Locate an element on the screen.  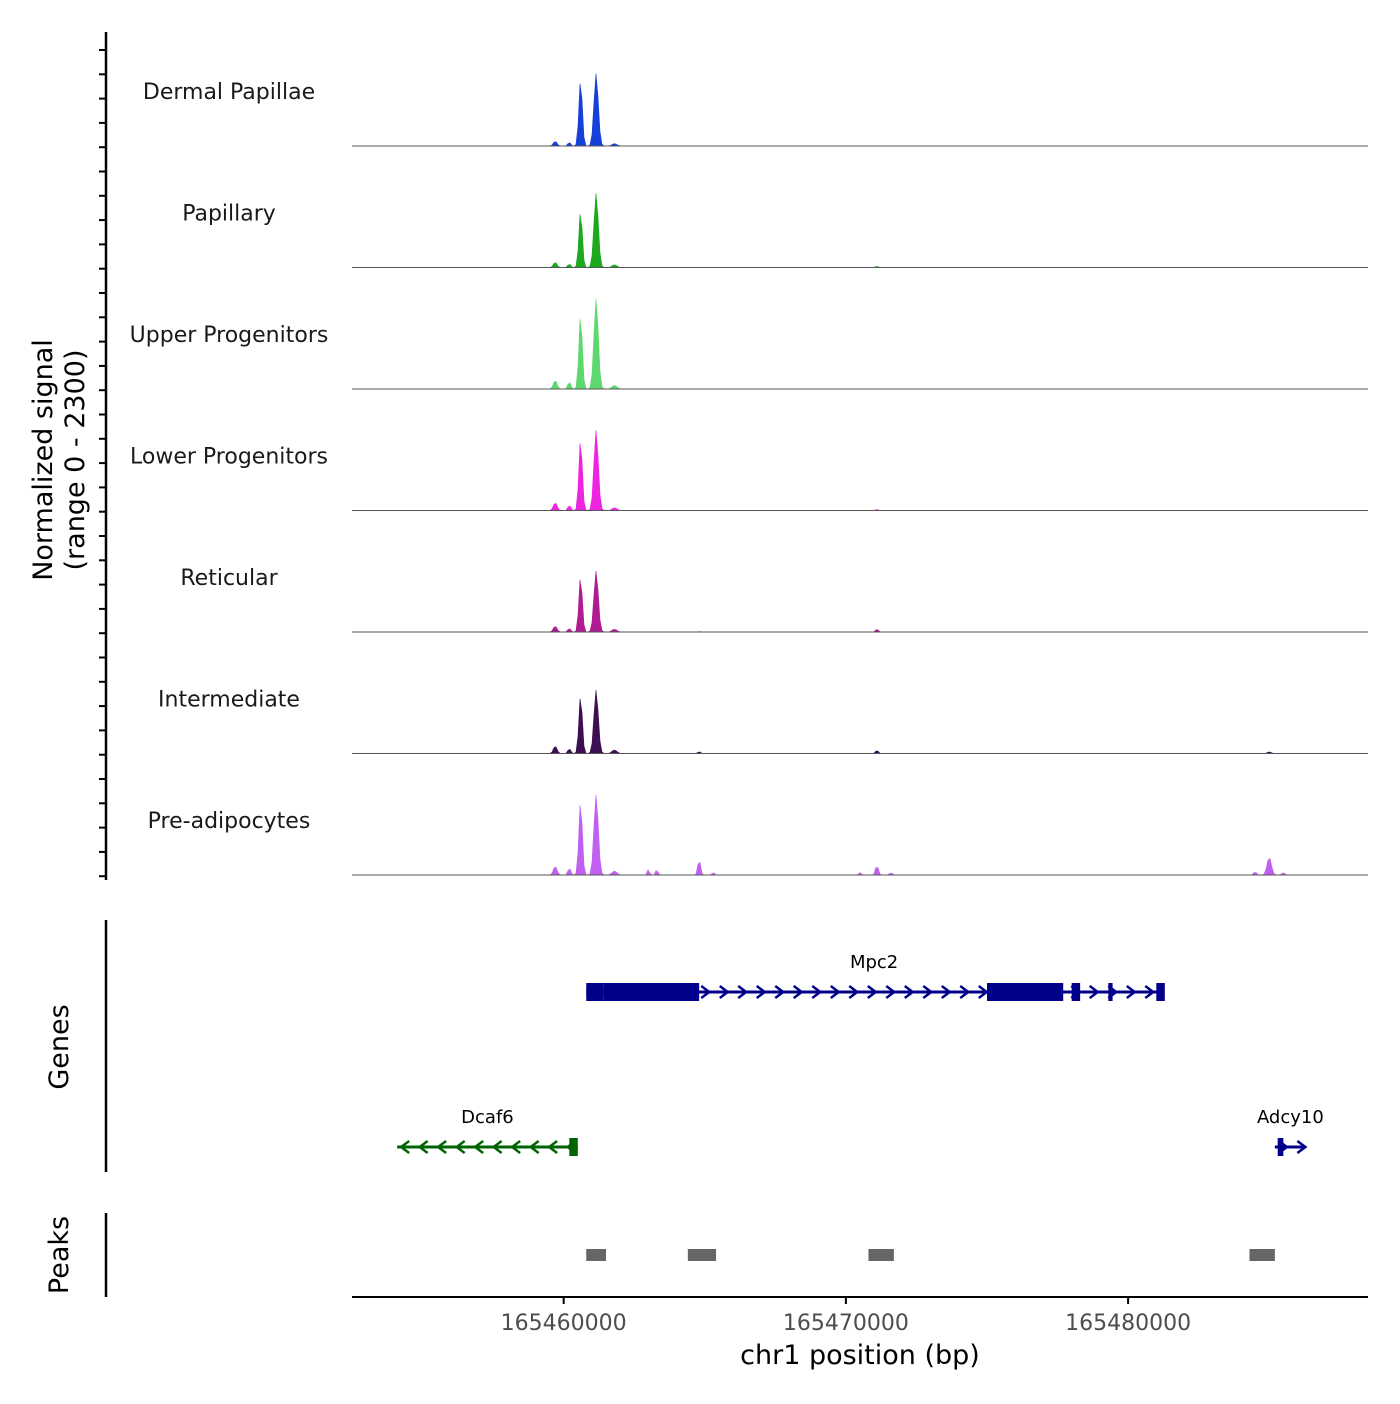
x-tick-label: 165460000 is located at coordinates (564, 1323).